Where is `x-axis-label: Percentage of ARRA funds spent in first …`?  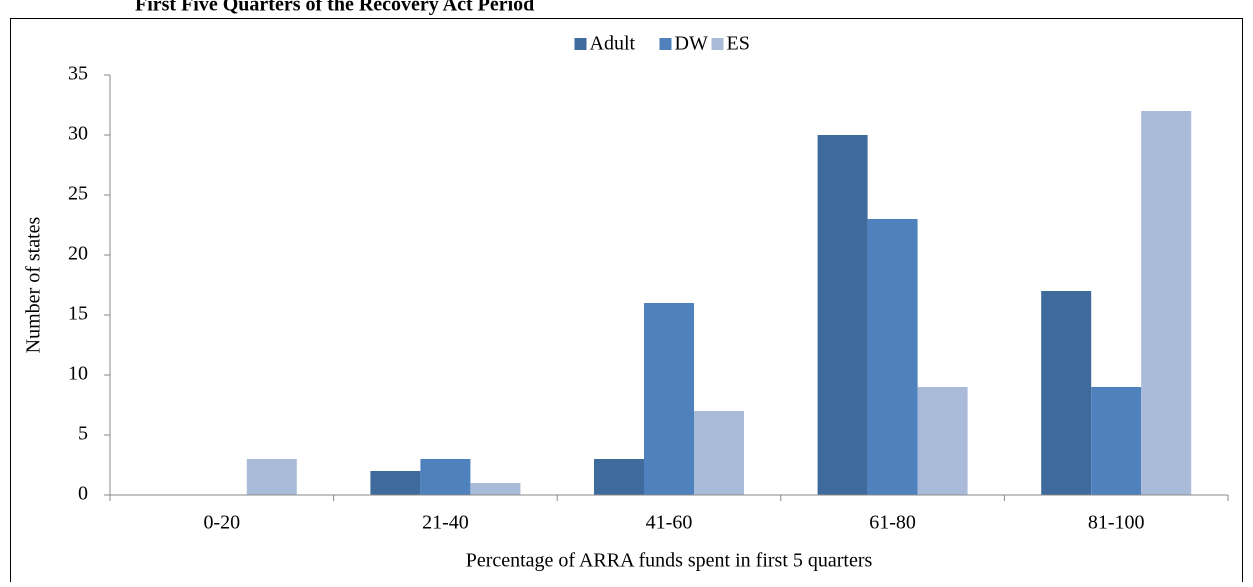
x-axis-label: Percentage of ARRA funds spent in first … is located at coordinates (669, 561).